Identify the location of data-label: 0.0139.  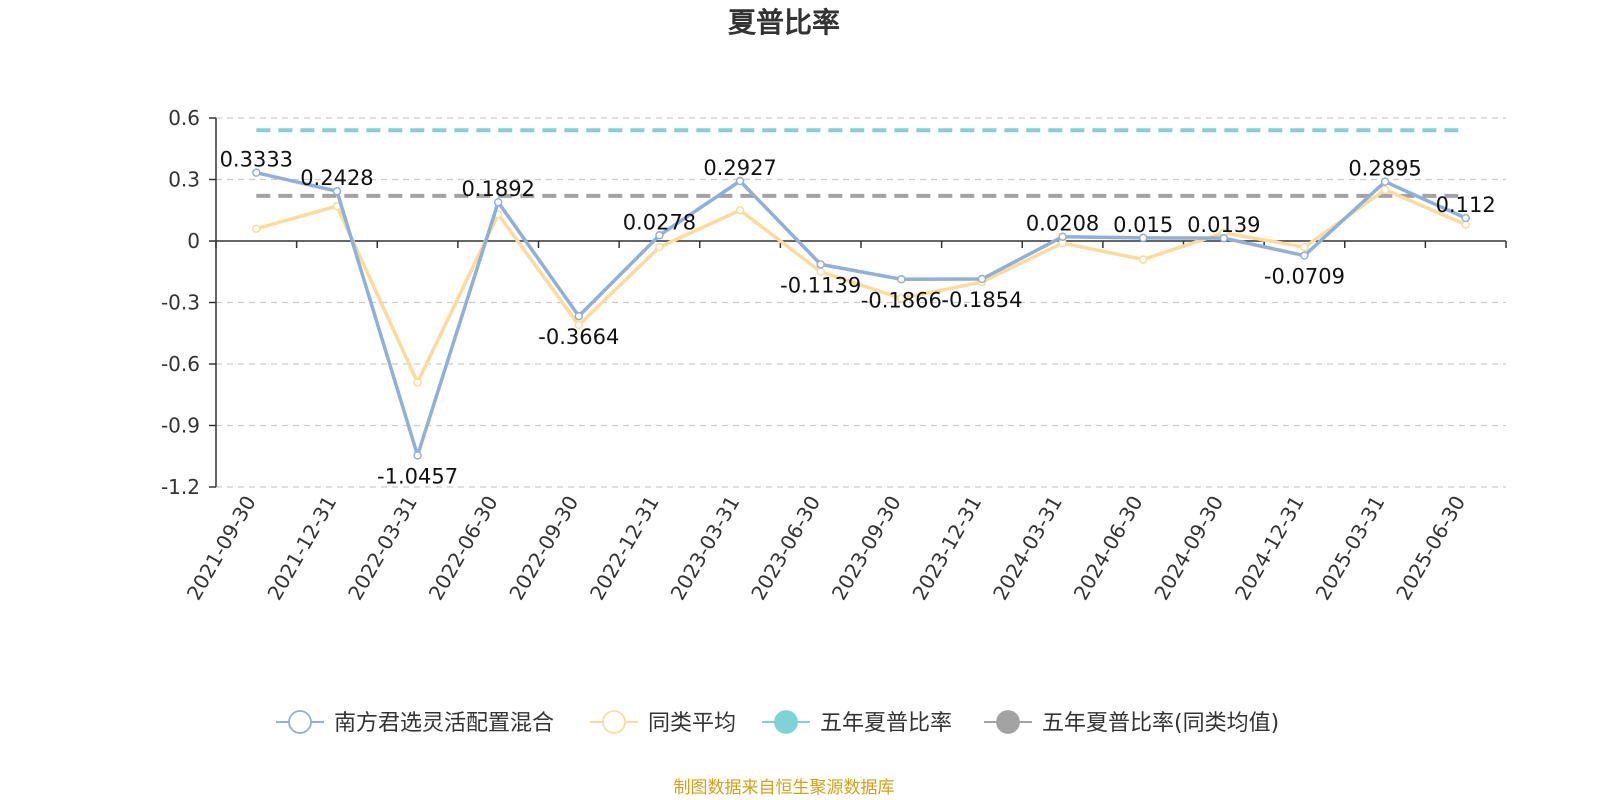
(1223, 225).